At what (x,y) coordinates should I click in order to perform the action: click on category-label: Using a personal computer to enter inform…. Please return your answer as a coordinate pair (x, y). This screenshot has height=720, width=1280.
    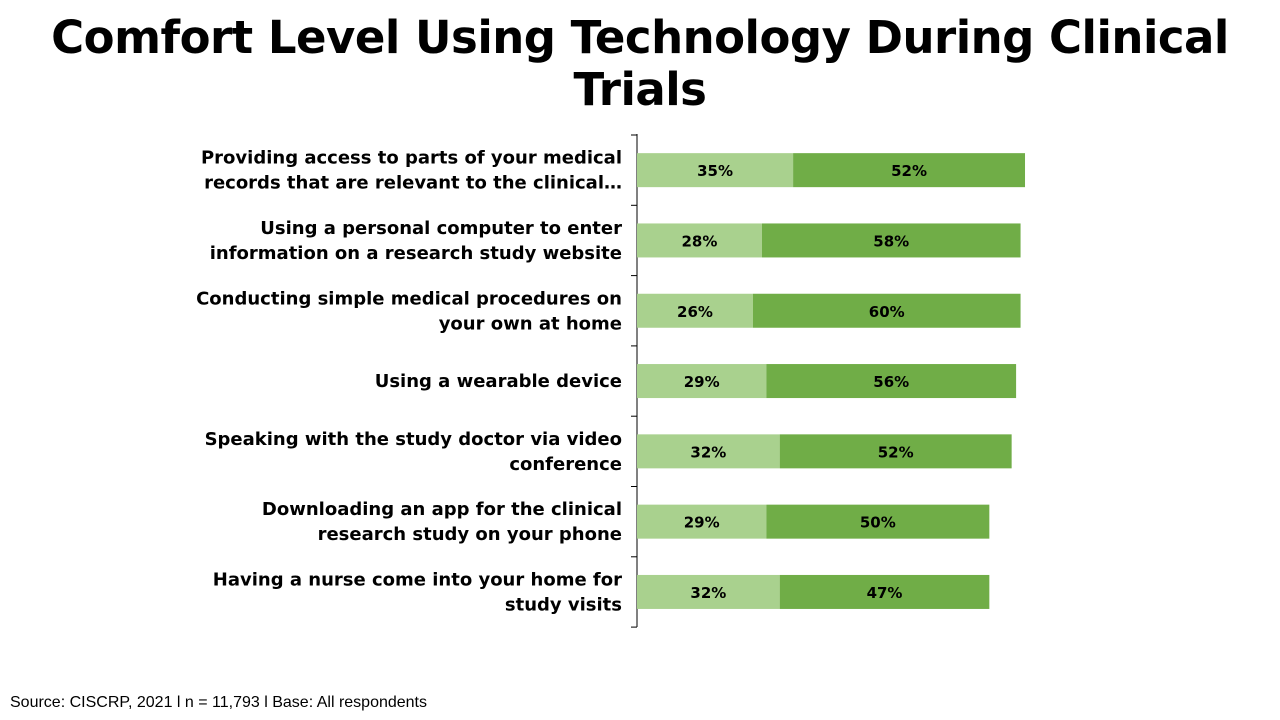
    Looking at the image, I should click on (416, 241).